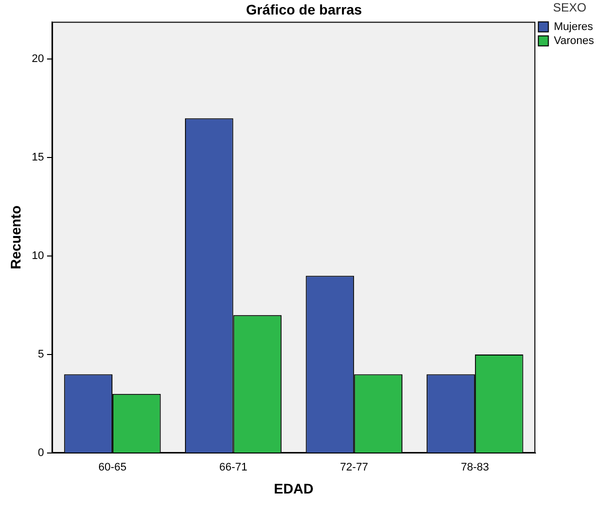 The width and height of the screenshot is (606, 506). Describe the element at coordinates (41, 453) in the screenshot. I see `y-tick-label: 0` at that location.